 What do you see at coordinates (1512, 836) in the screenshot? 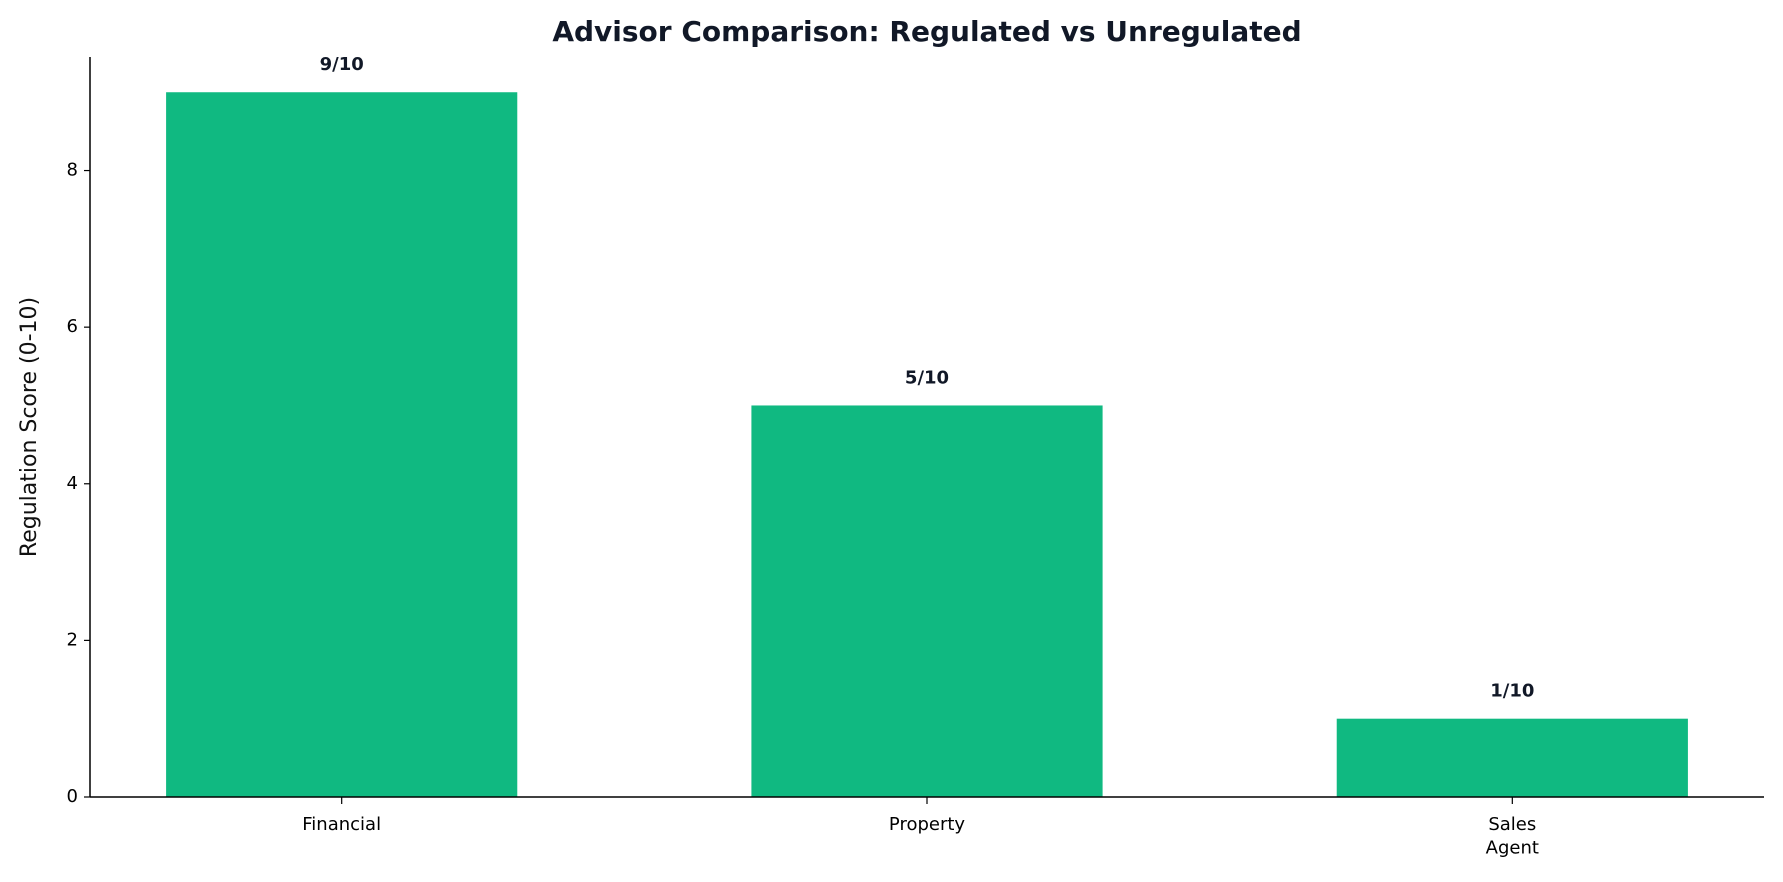
I see `x-tick-label: Sales Agent` at bounding box center [1512, 836].